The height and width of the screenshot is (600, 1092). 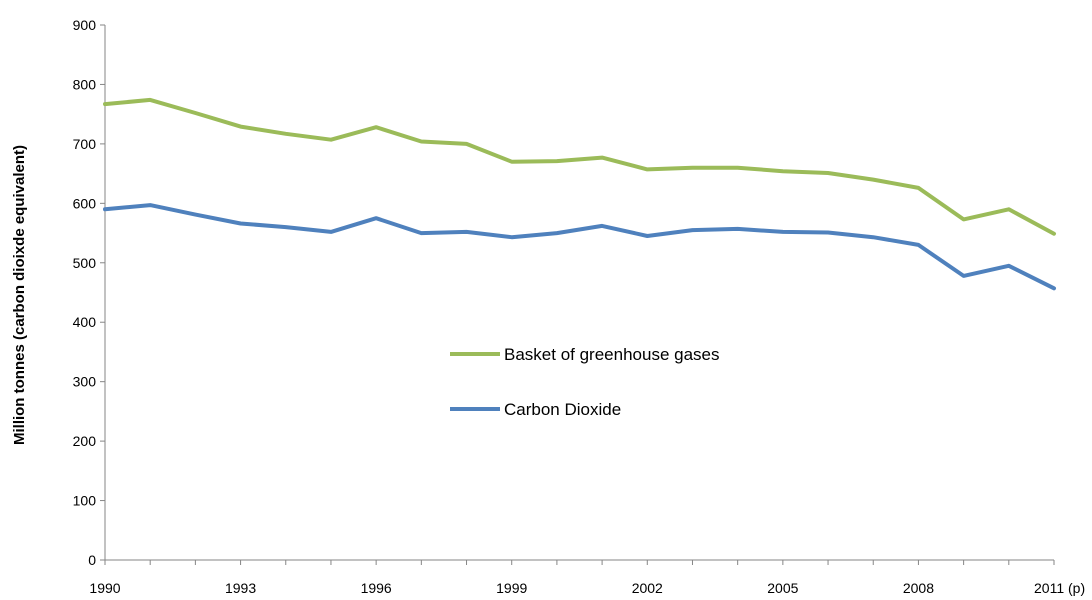 I want to click on x-tick-label: 1996, so click(x=376, y=588).